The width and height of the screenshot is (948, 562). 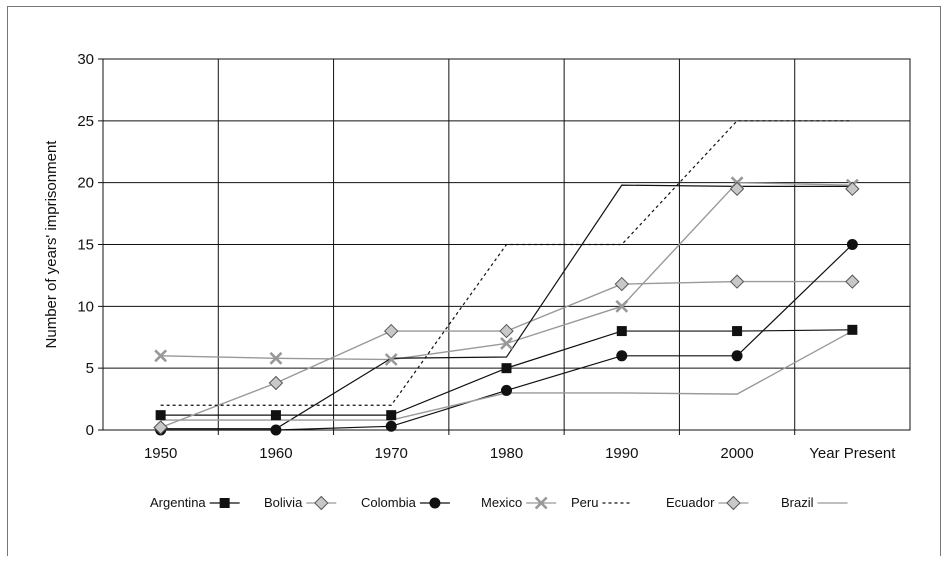 I want to click on x-tick-label: 1980, so click(x=506, y=453).